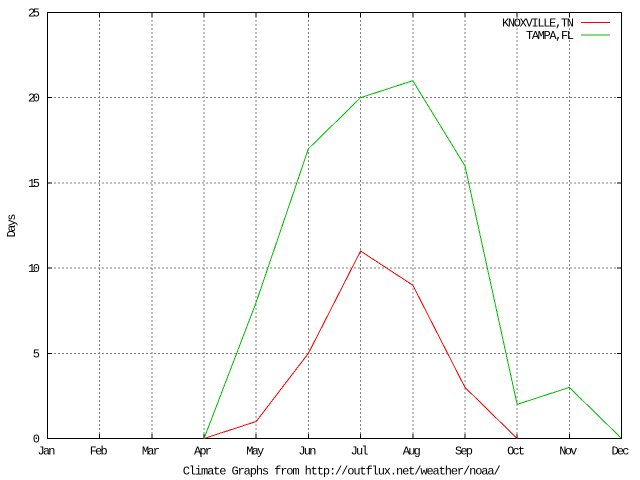 The image size is (640, 480). I want to click on svg-text: 15, so click(34, 184).